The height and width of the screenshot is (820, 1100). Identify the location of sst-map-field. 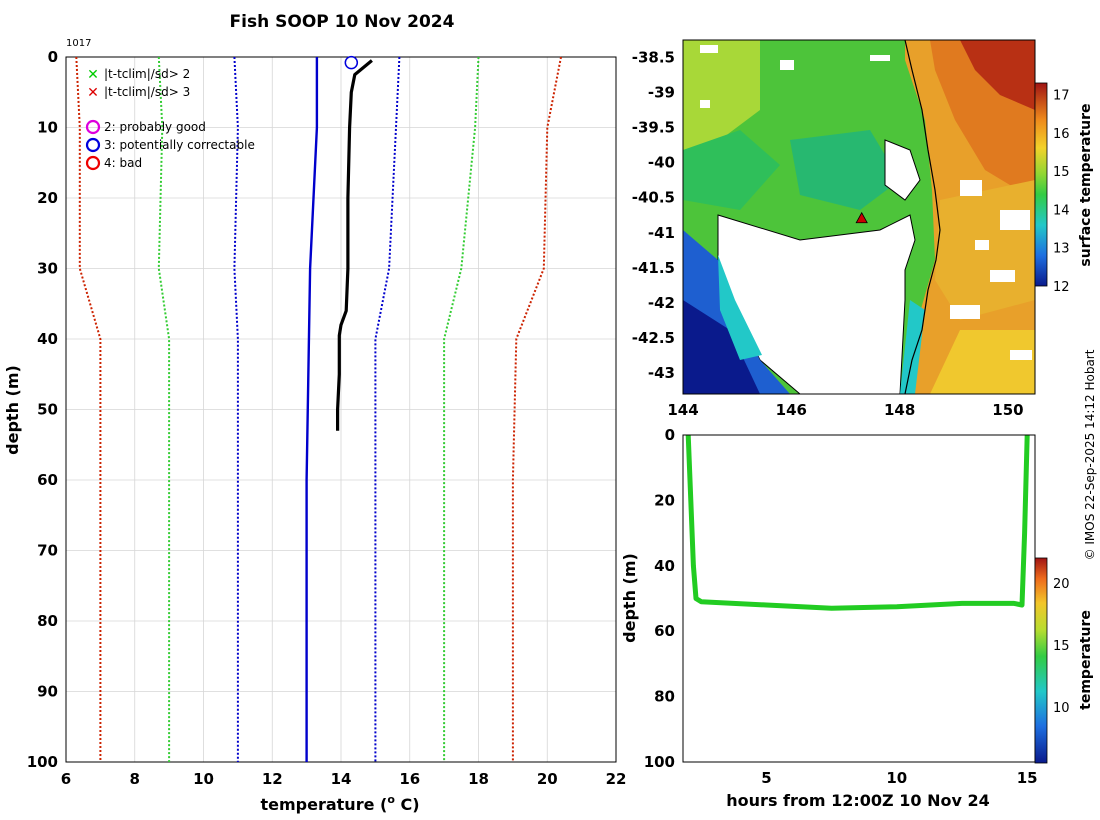
(859, 217).